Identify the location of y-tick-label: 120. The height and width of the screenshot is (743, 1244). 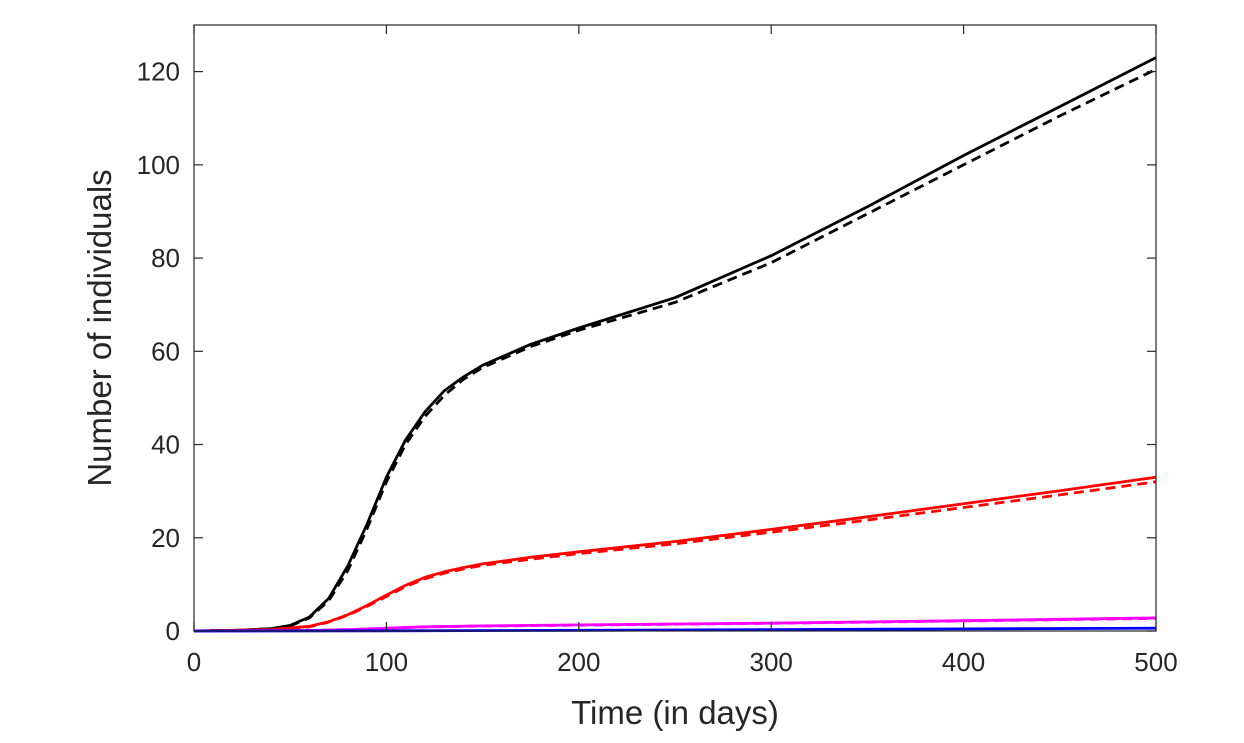
(158, 72).